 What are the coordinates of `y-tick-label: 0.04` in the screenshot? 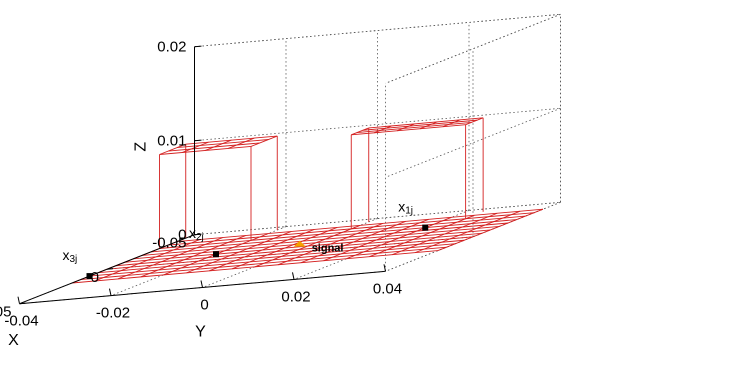 It's located at (387, 288).